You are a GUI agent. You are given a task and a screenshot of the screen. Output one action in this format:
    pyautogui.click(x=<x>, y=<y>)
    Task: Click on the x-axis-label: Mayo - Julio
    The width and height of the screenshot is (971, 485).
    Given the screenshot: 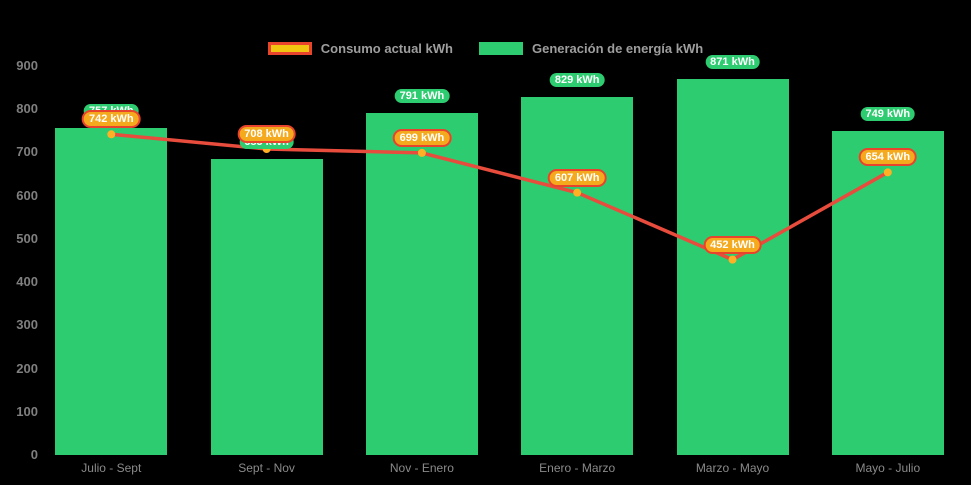 What is the action you would take?
    pyautogui.click(x=888, y=468)
    